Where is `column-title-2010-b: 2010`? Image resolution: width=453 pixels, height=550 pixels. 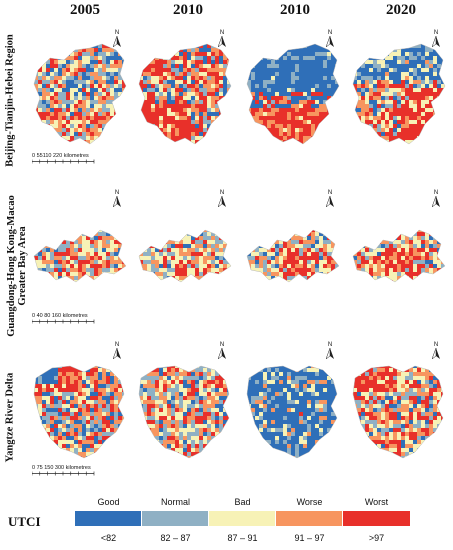 column-title-2010-b: 2010 is located at coordinates (295, 10).